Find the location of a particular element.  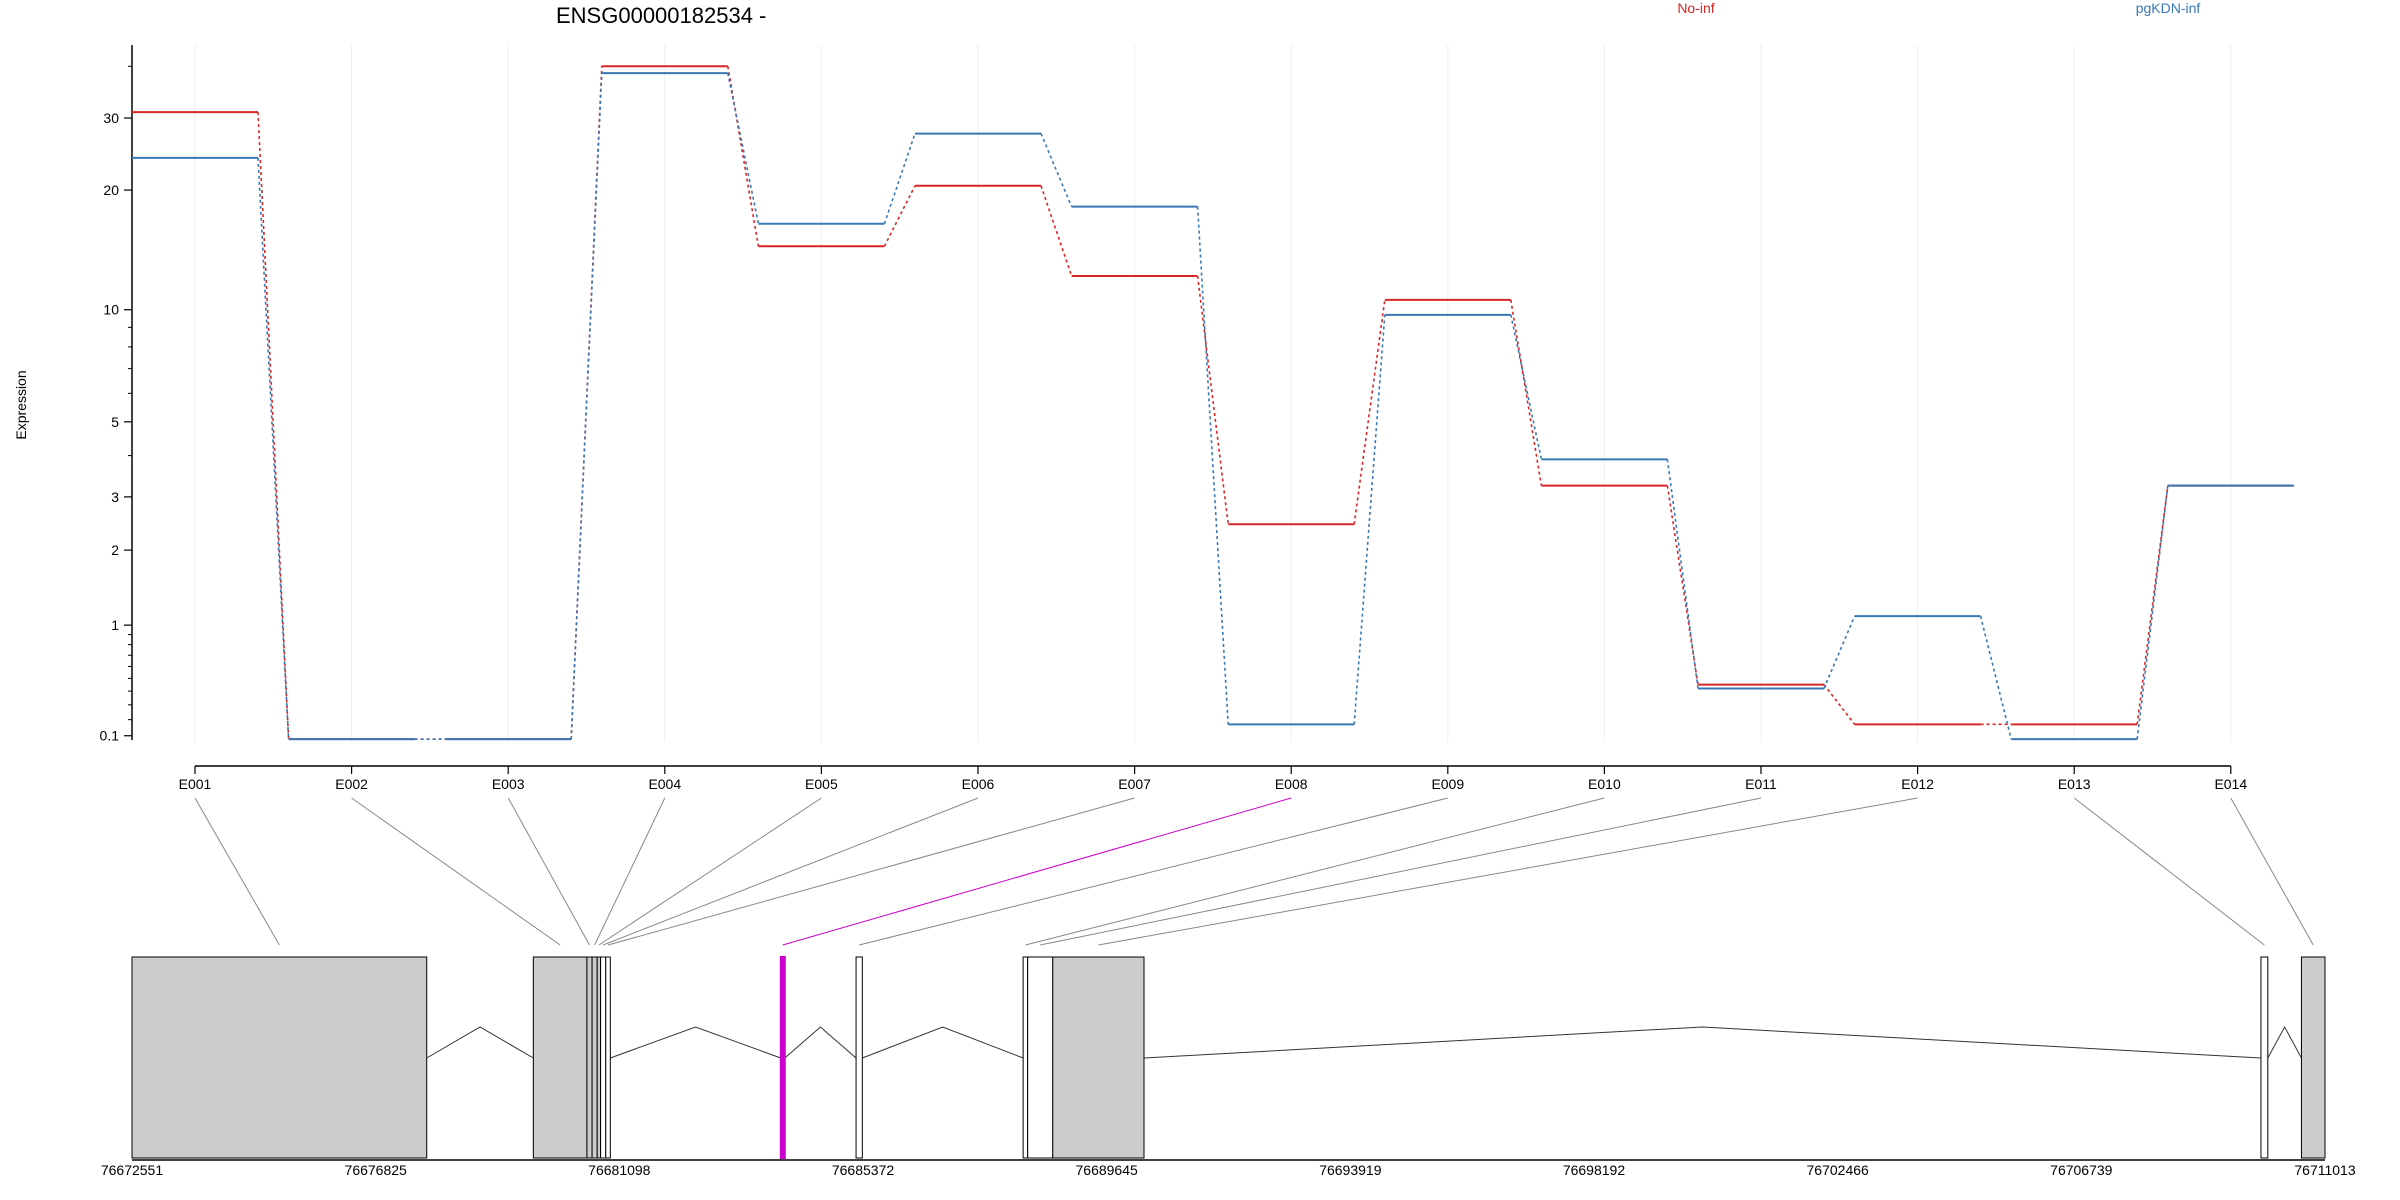

y-axis-label: Expression is located at coordinates (21, 404).